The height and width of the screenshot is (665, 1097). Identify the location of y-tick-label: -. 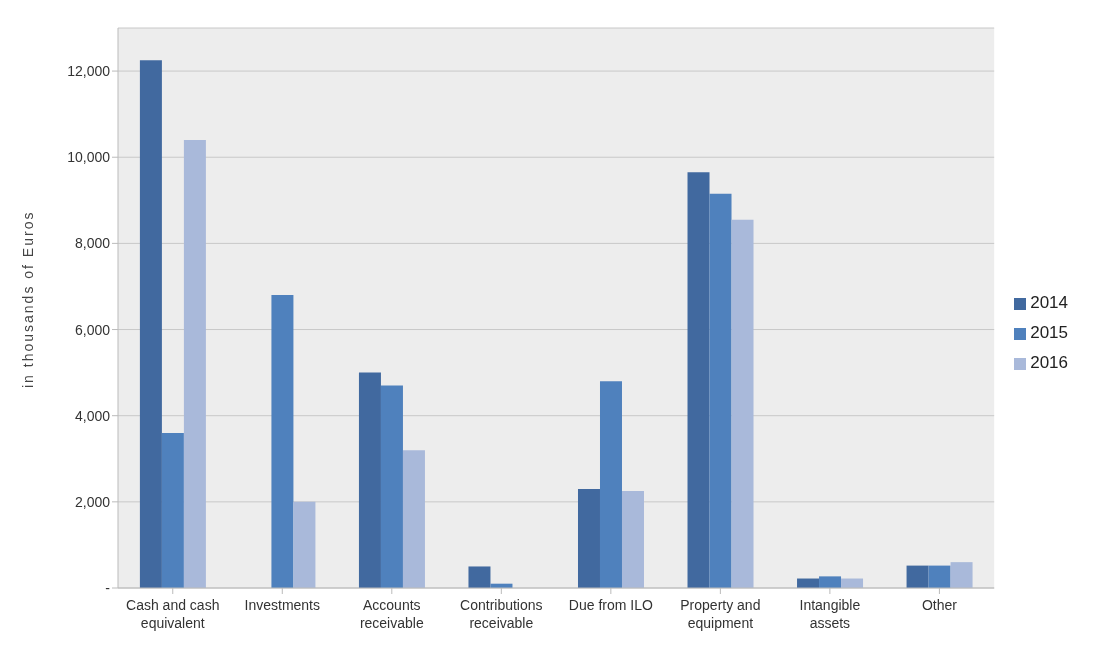
(108, 587).